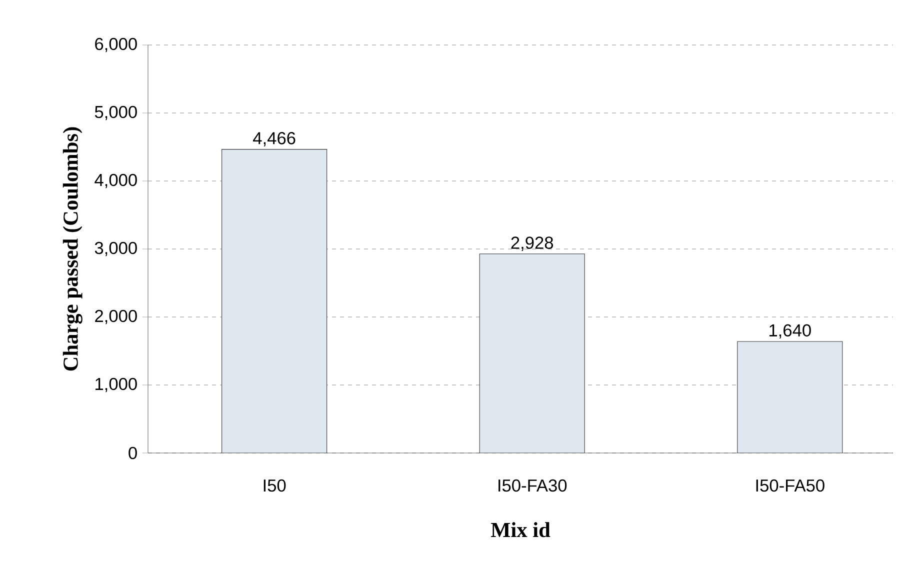  Describe the element at coordinates (132, 453) in the screenshot. I see `y-tick-label: 0` at that location.